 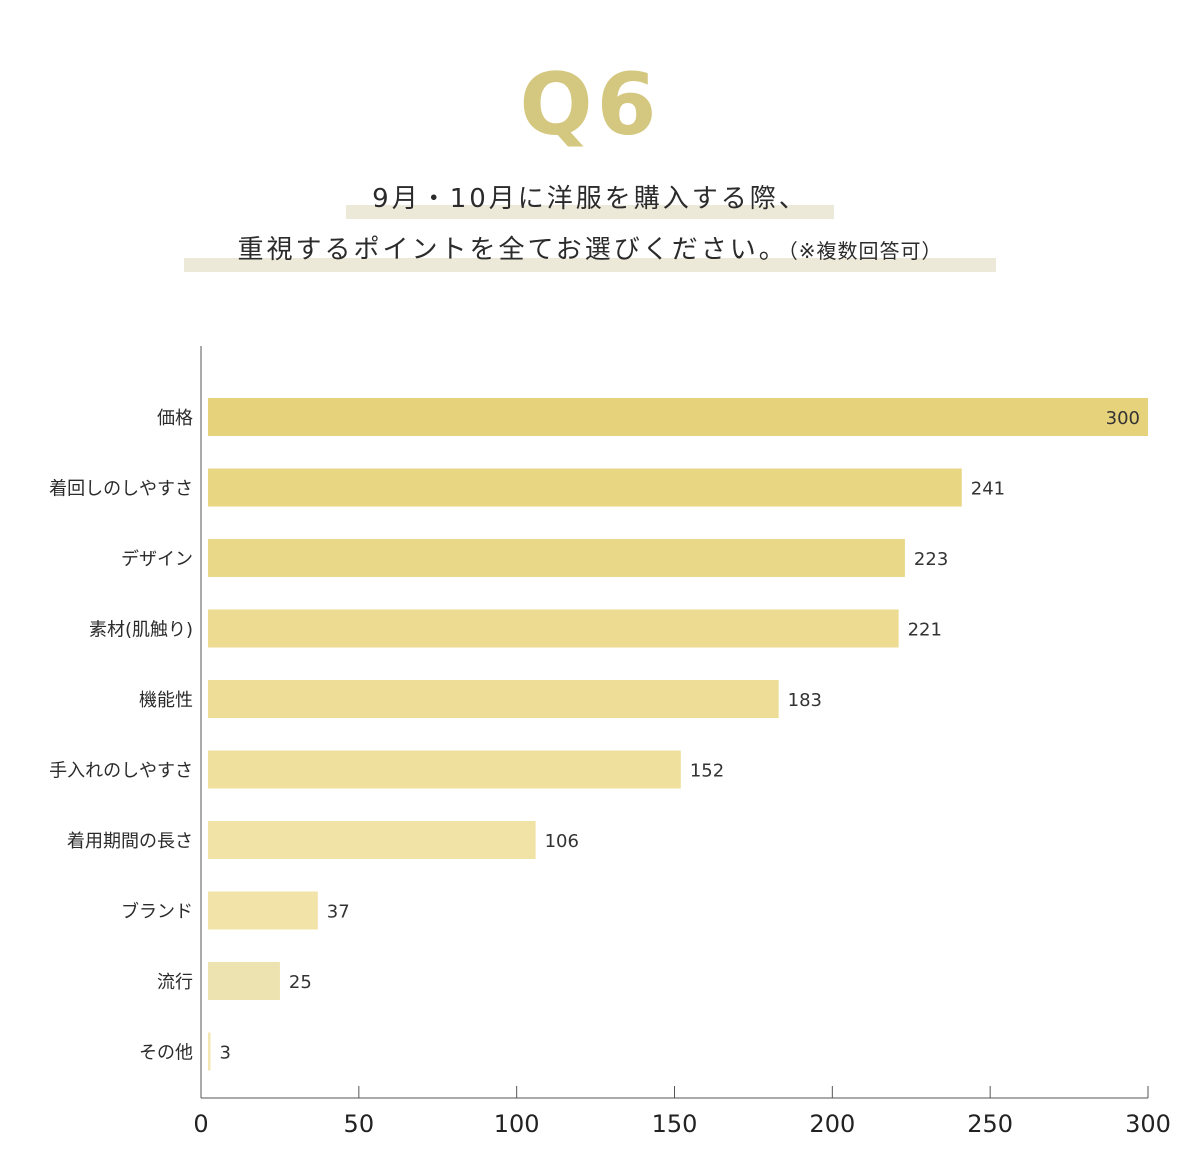 I want to click on x-tick-label-100: 100, so click(x=517, y=1124).